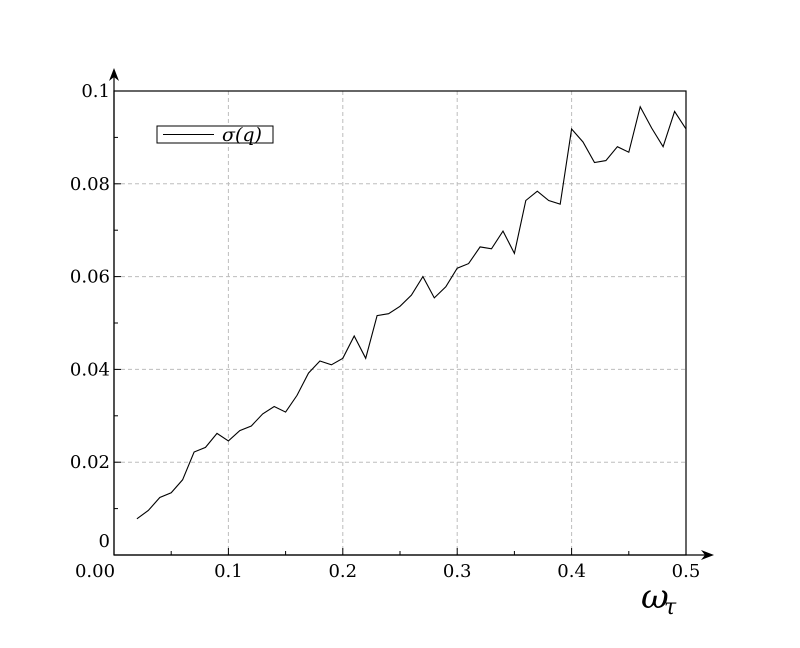 Image resolution: width=800 pixels, height=648 pixels. Describe the element at coordinates (686, 571) in the screenshot. I see `x-tick-label: 0.5` at that location.